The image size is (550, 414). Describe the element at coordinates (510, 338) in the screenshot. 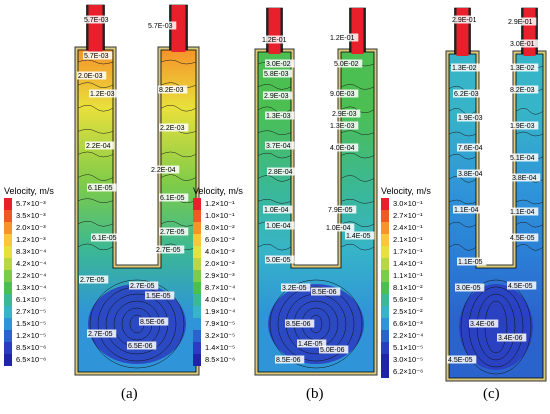

I see `contour-label: 3.4E-06` at that location.